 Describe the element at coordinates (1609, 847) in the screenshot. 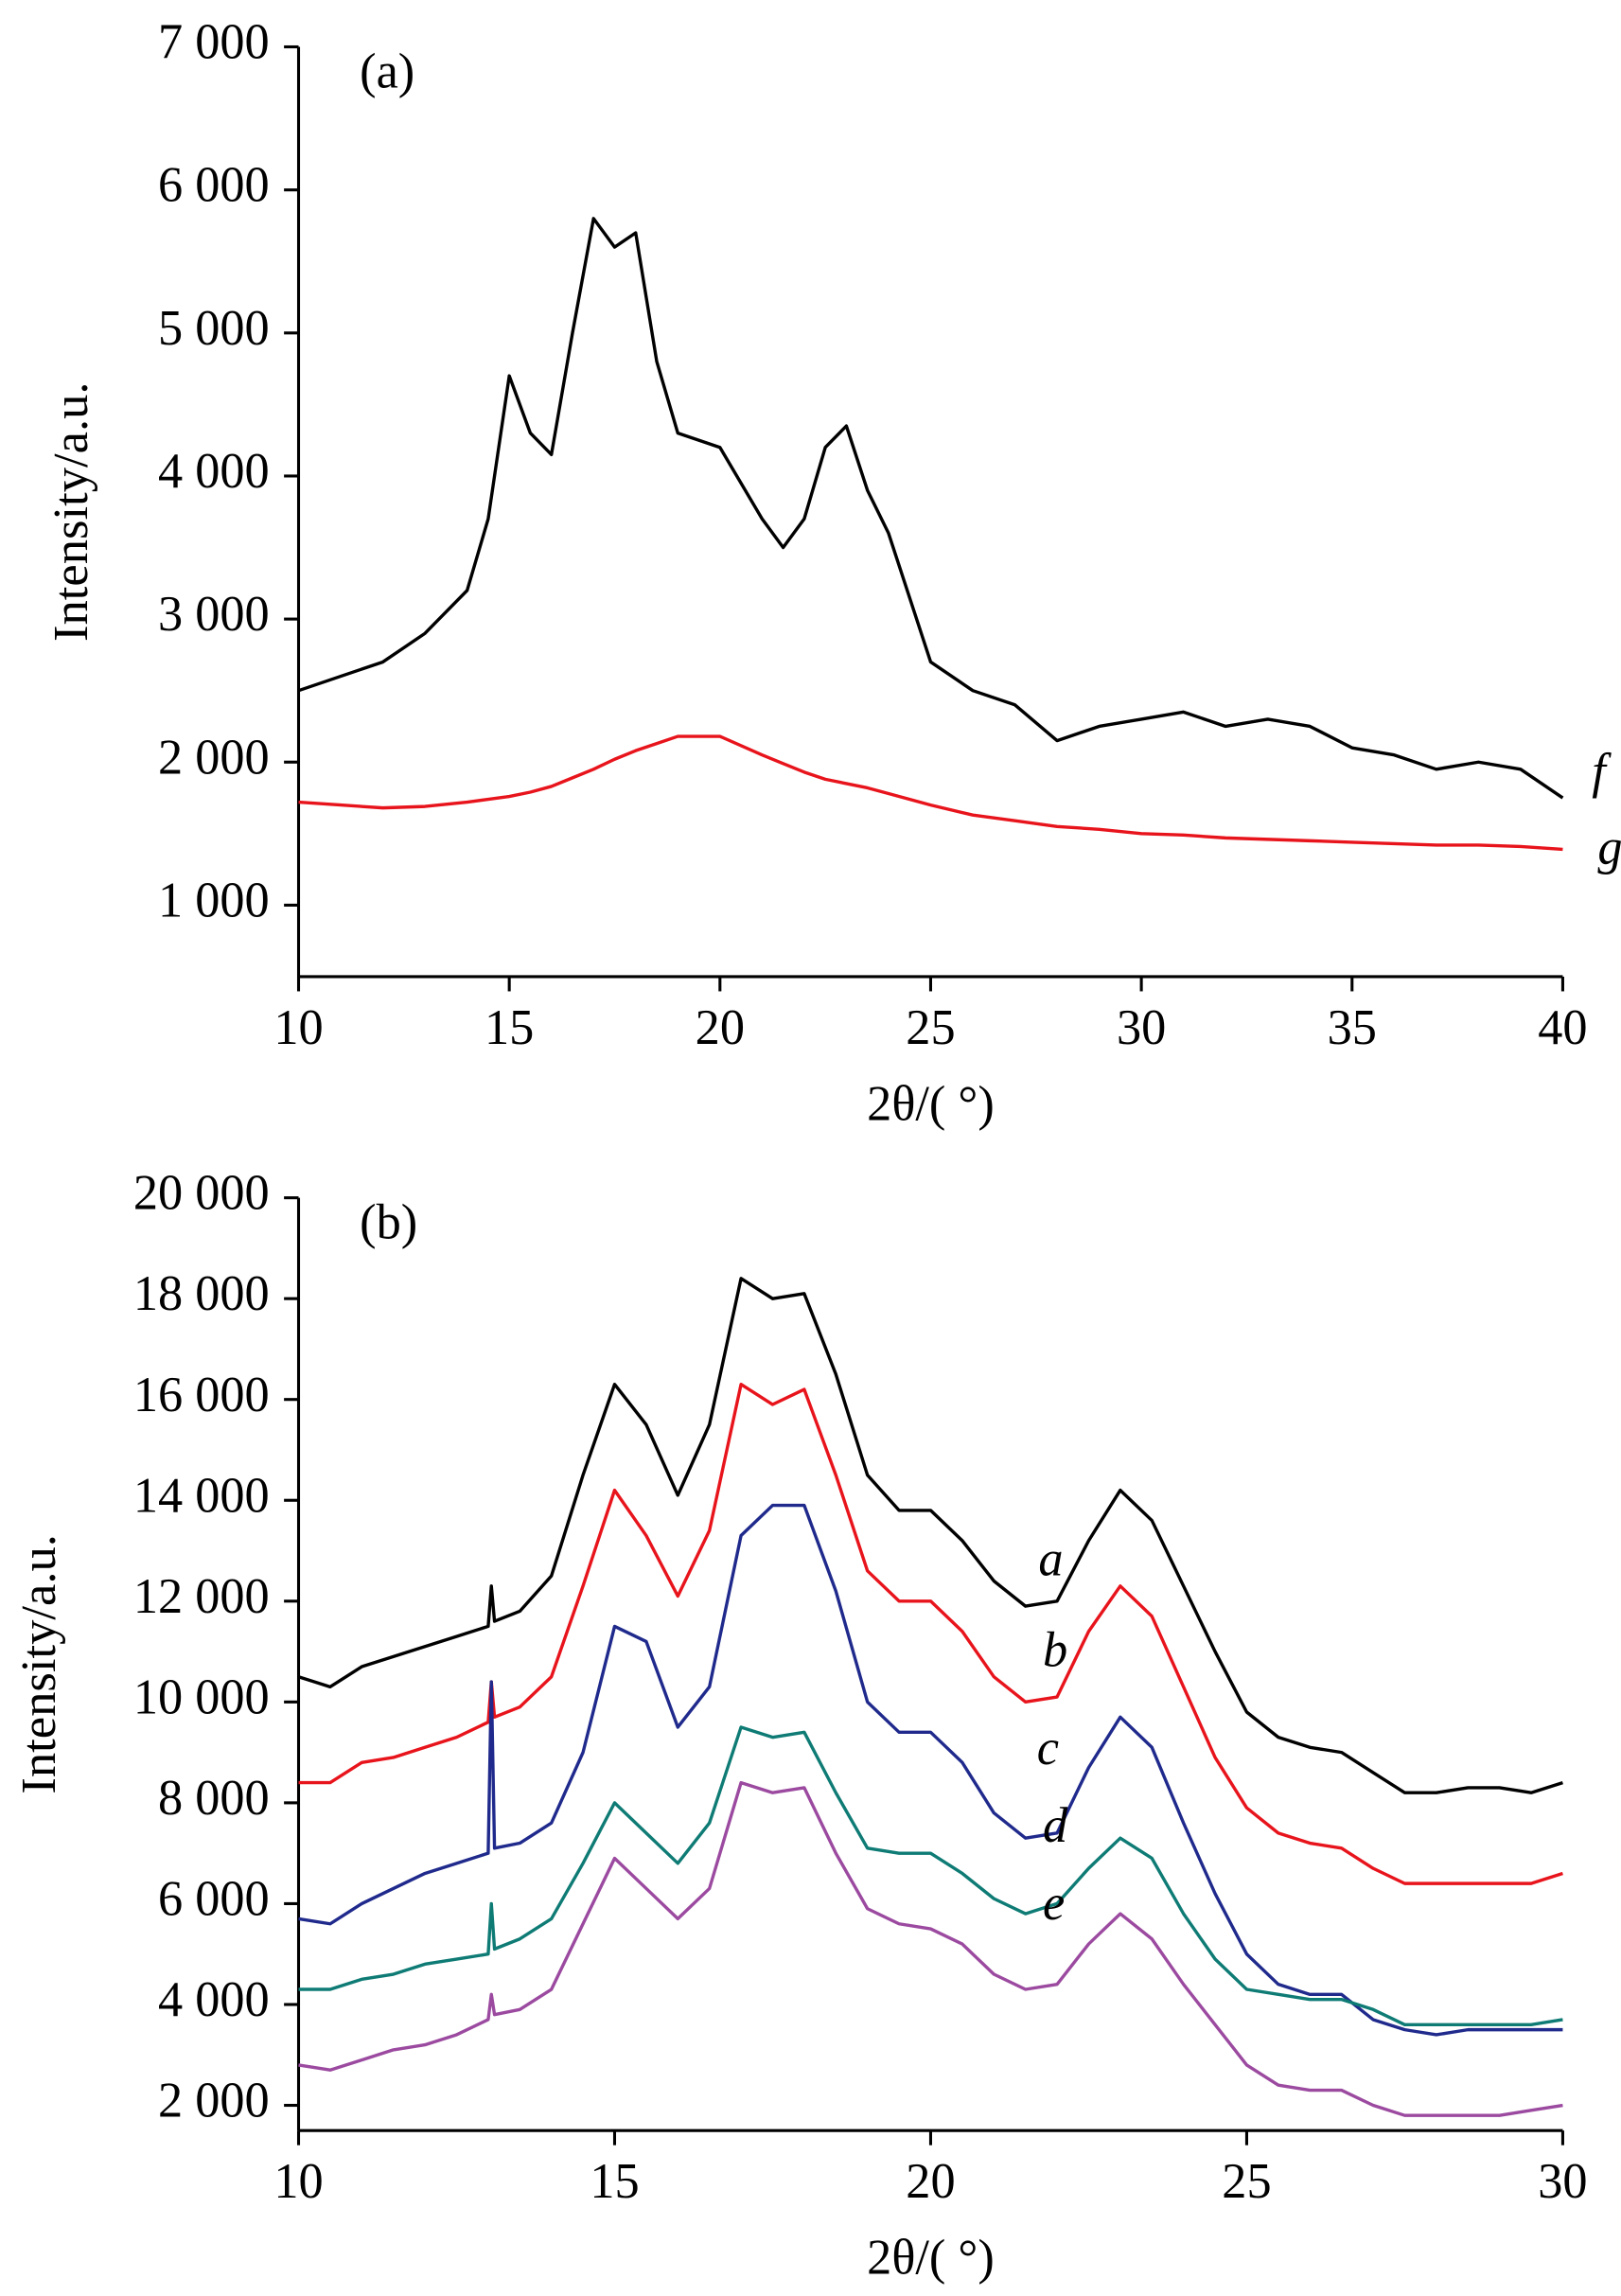

I see `series-label: g` at that location.